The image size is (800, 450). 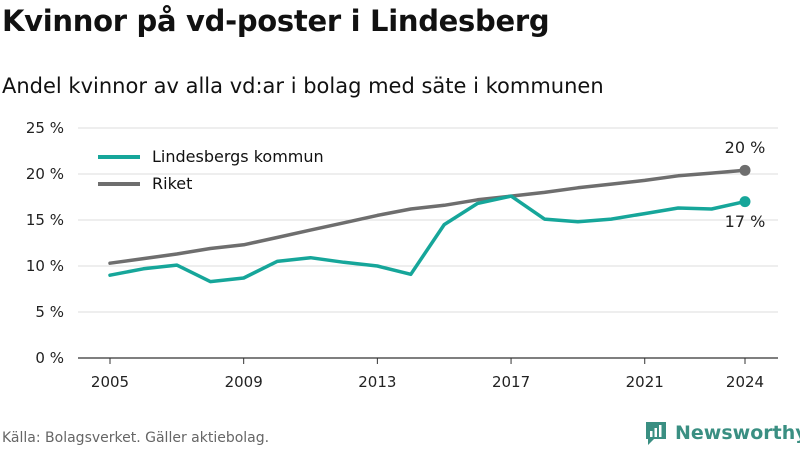 What do you see at coordinates (238, 156) in the screenshot?
I see `legend-label-lindesberg: Lindesbergs kommun` at bounding box center [238, 156].